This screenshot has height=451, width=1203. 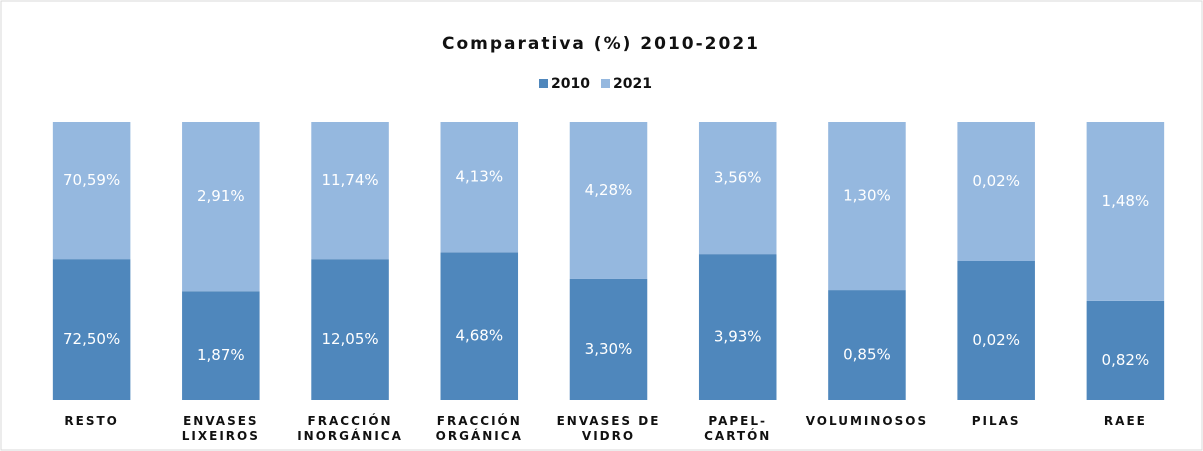 What do you see at coordinates (609, 421) in the screenshot?
I see `x-tick-label-line: ENVASES DE` at bounding box center [609, 421].